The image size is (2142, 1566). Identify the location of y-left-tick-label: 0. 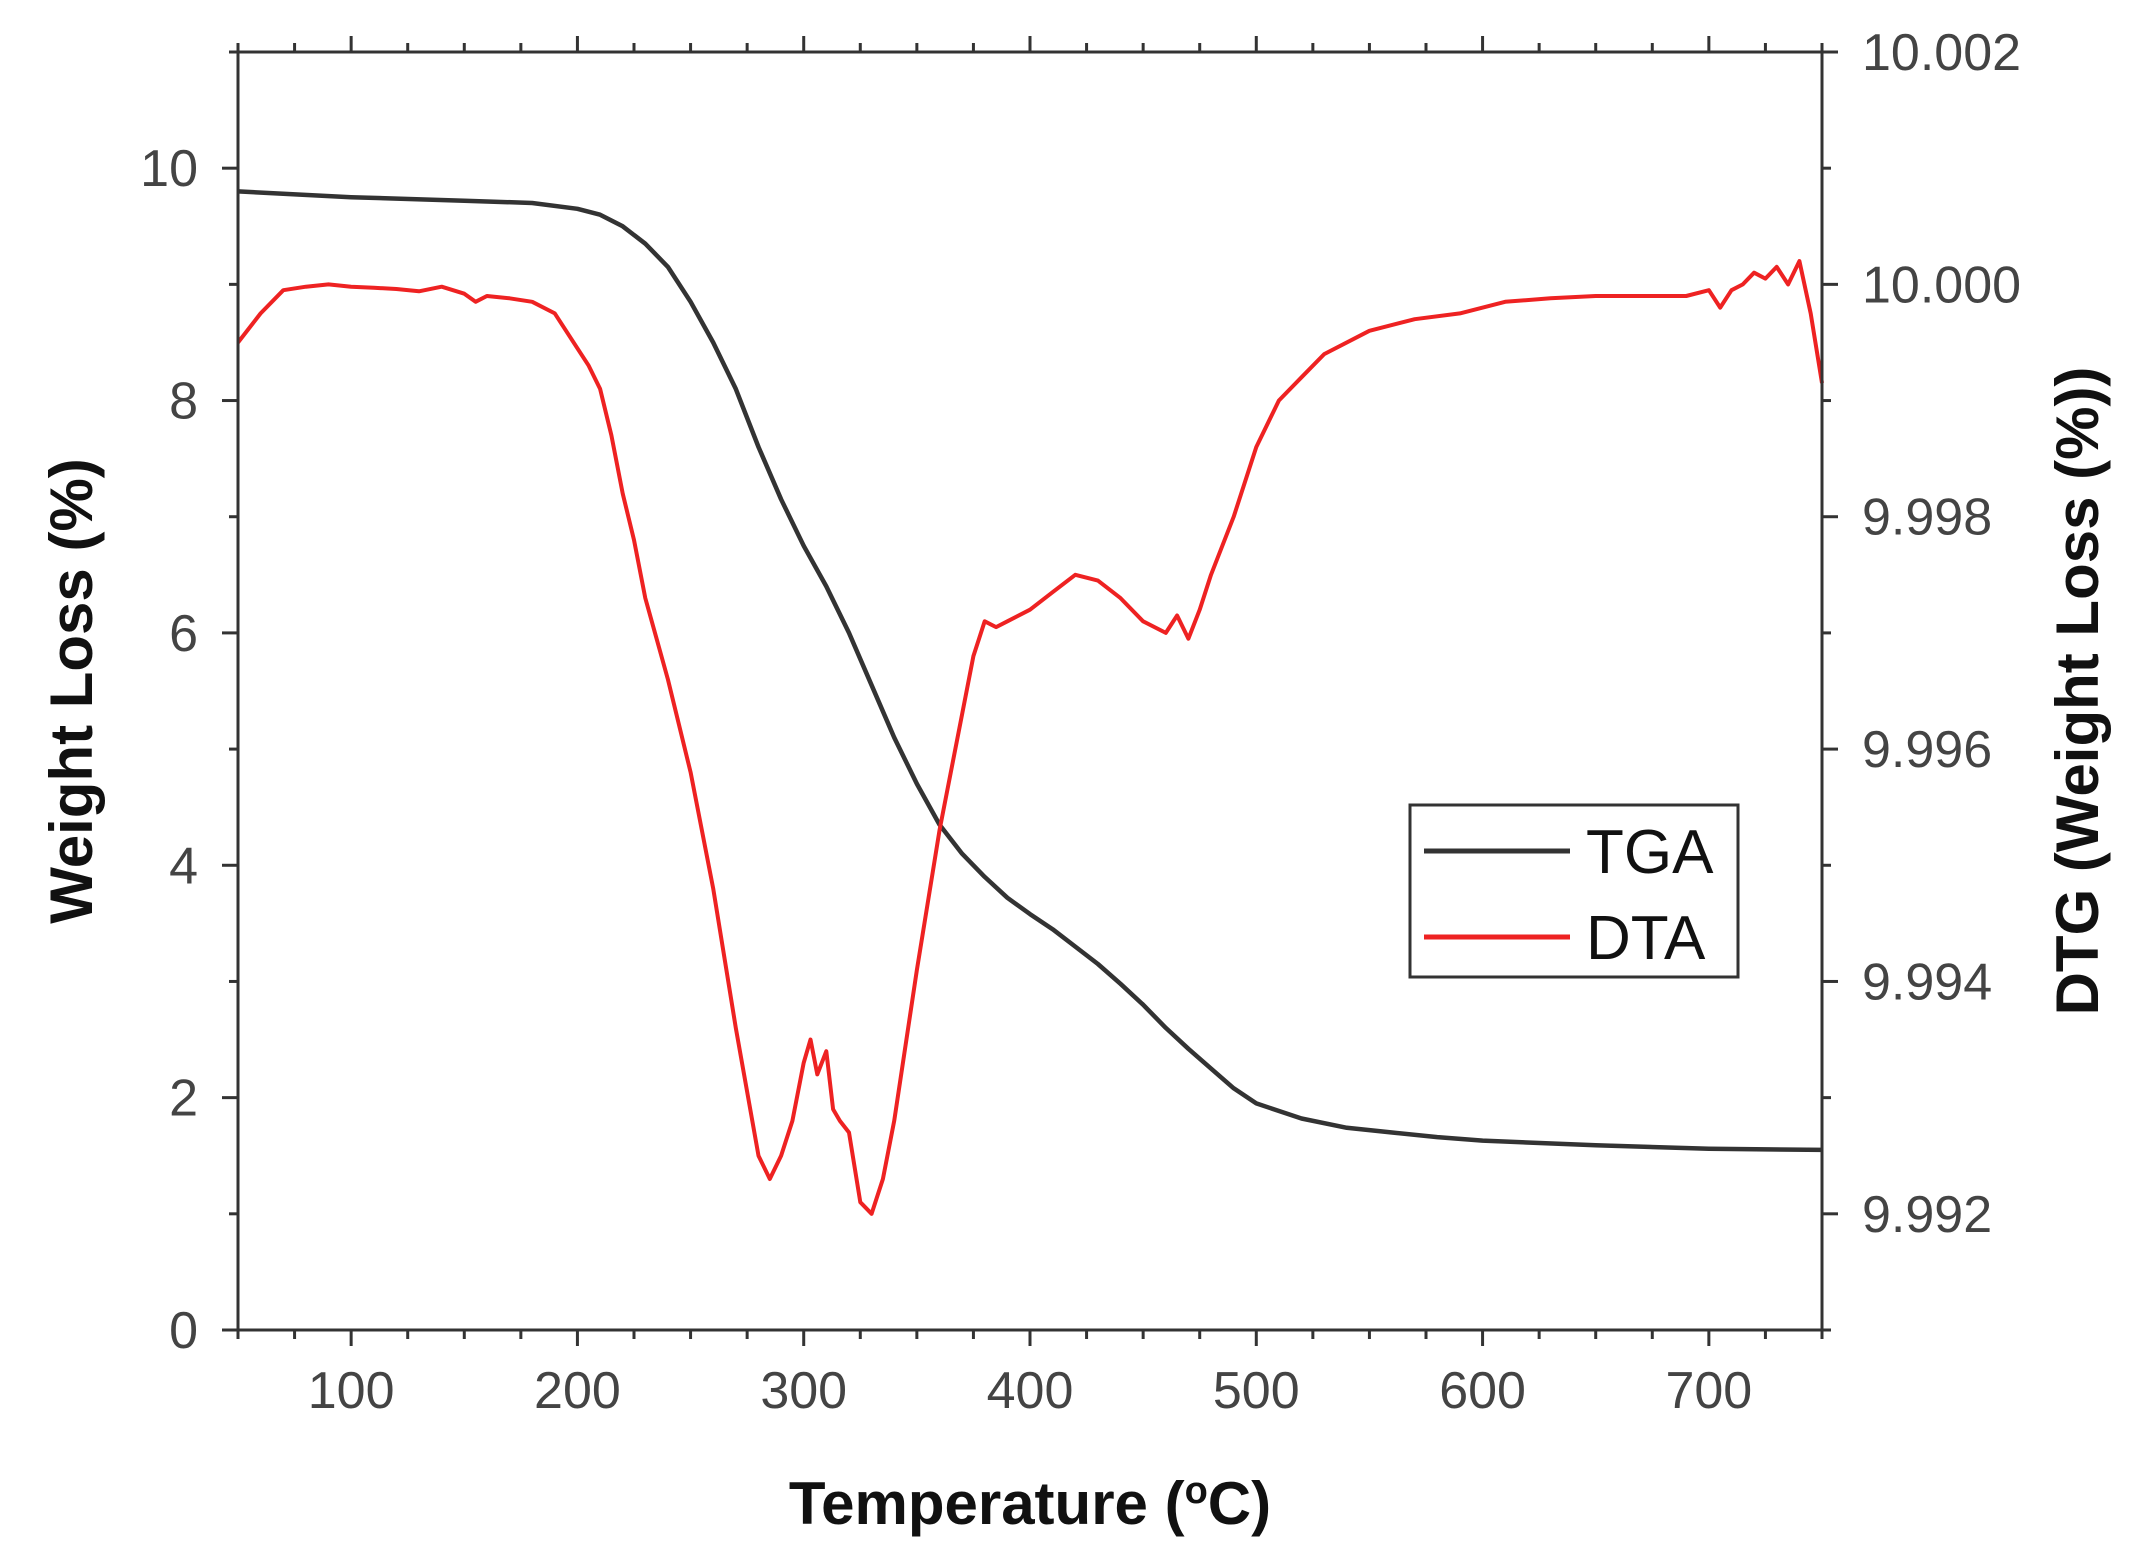
(183, 1331).